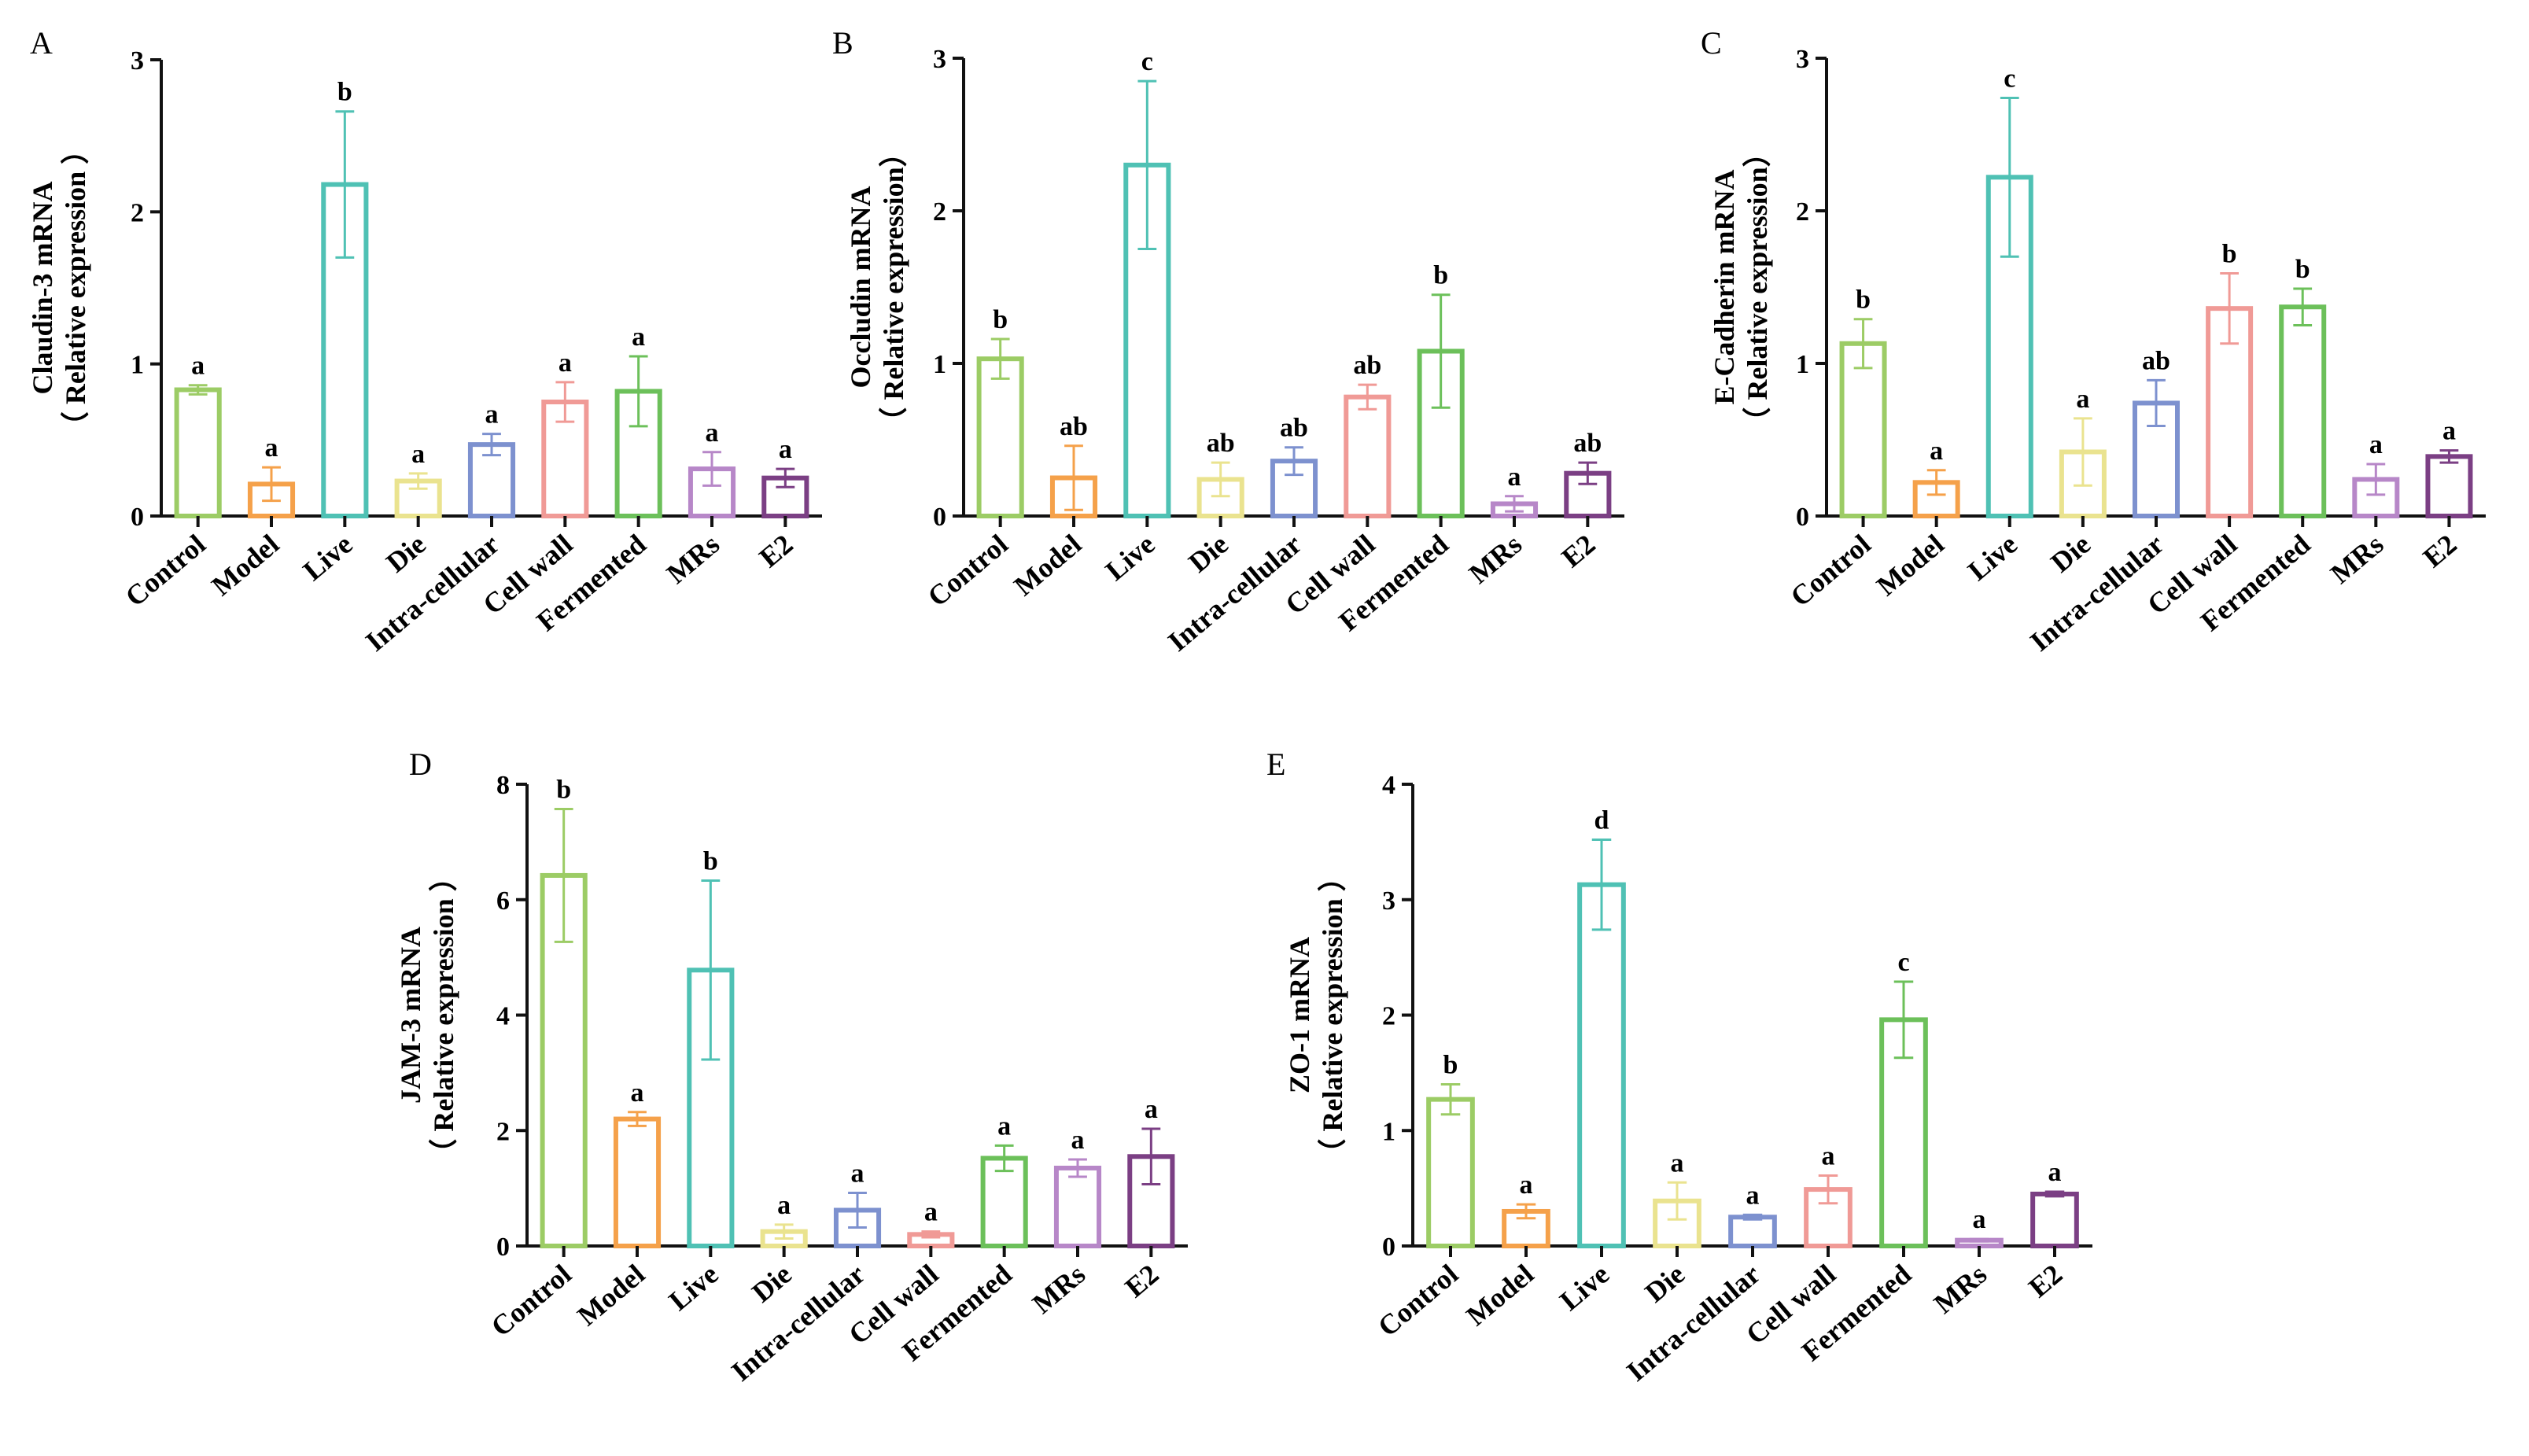  What do you see at coordinates (2376, 444) in the screenshot?
I see `significance-label-c-7: a` at bounding box center [2376, 444].